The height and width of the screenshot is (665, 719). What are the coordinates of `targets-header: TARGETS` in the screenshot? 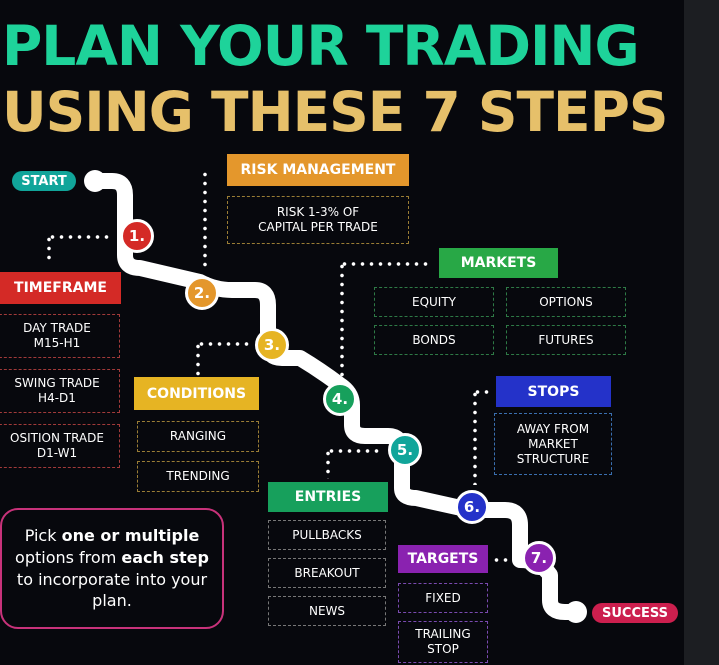 It's located at (443, 559).